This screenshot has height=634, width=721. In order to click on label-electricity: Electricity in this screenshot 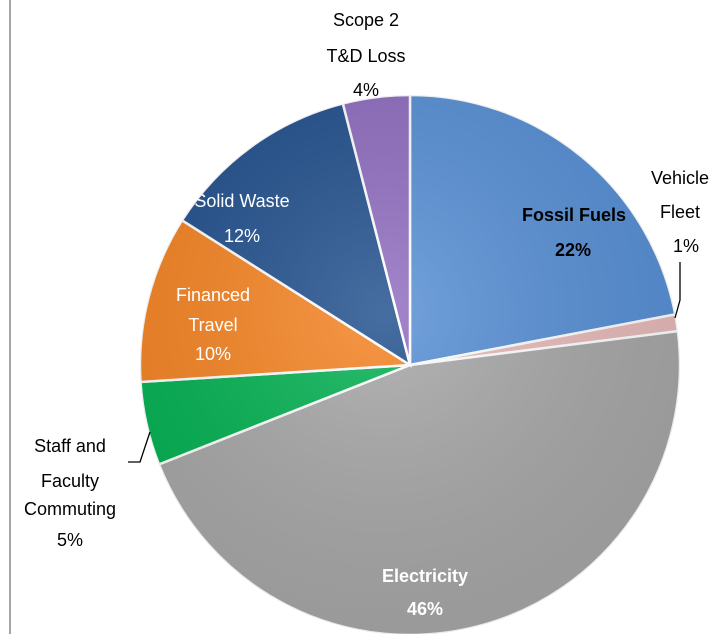, I will do `click(425, 576)`.